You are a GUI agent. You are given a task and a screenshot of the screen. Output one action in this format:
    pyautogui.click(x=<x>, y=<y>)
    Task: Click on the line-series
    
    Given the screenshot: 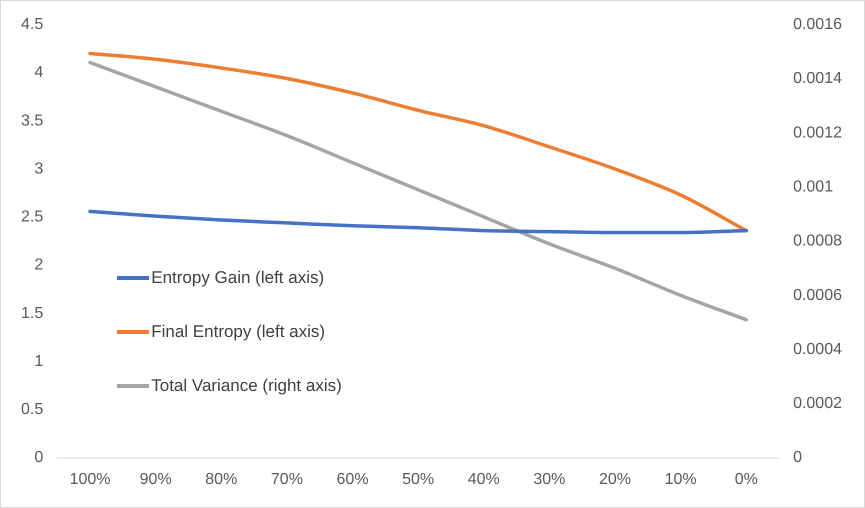 What is the action you would take?
    pyautogui.click(x=418, y=222)
    